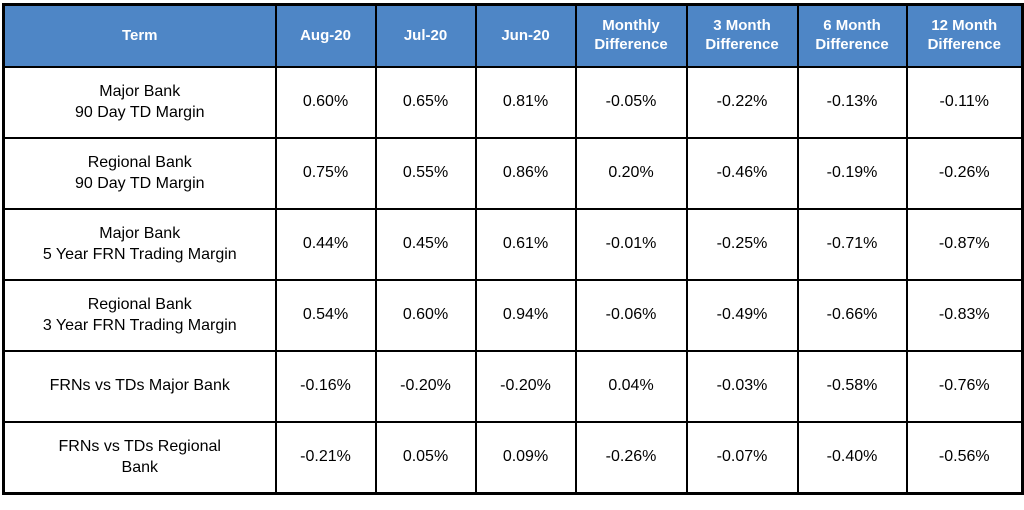 The width and height of the screenshot is (1024, 510). Describe the element at coordinates (425, 244) in the screenshot. I see `cell-value: 0.45%` at that location.